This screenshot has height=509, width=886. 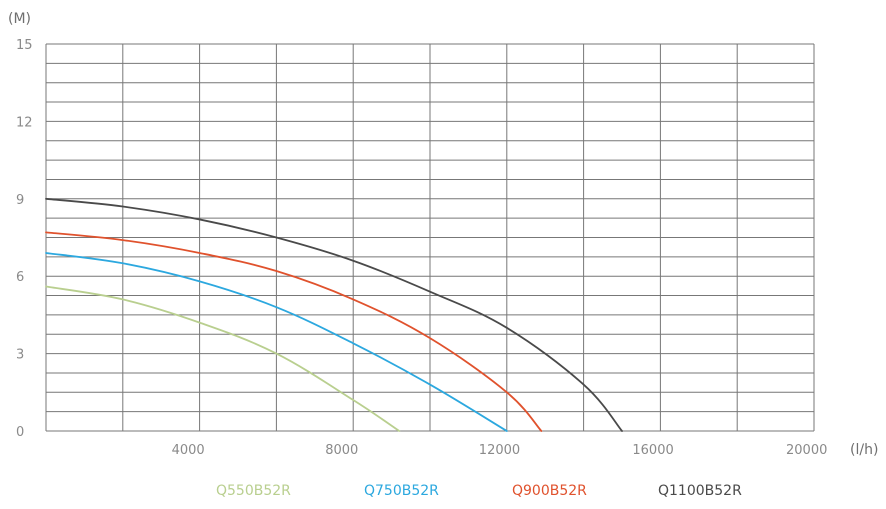 What do you see at coordinates (652, 450) in the screenshot?
I see `x-tick-label: 16000` at bounding box center [652, 450].